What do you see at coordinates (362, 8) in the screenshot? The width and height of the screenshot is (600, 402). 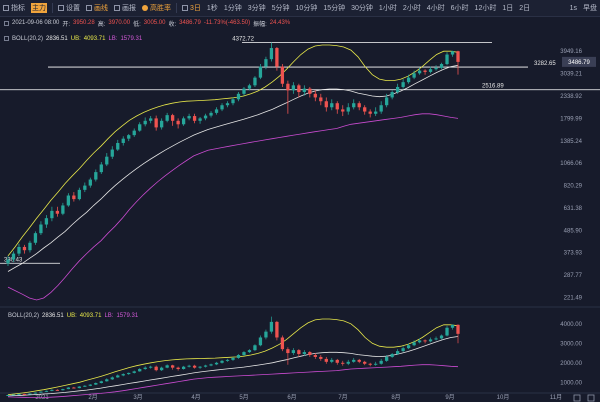 I see `period-tab: 30分钟` at bounding box center [362, 8].